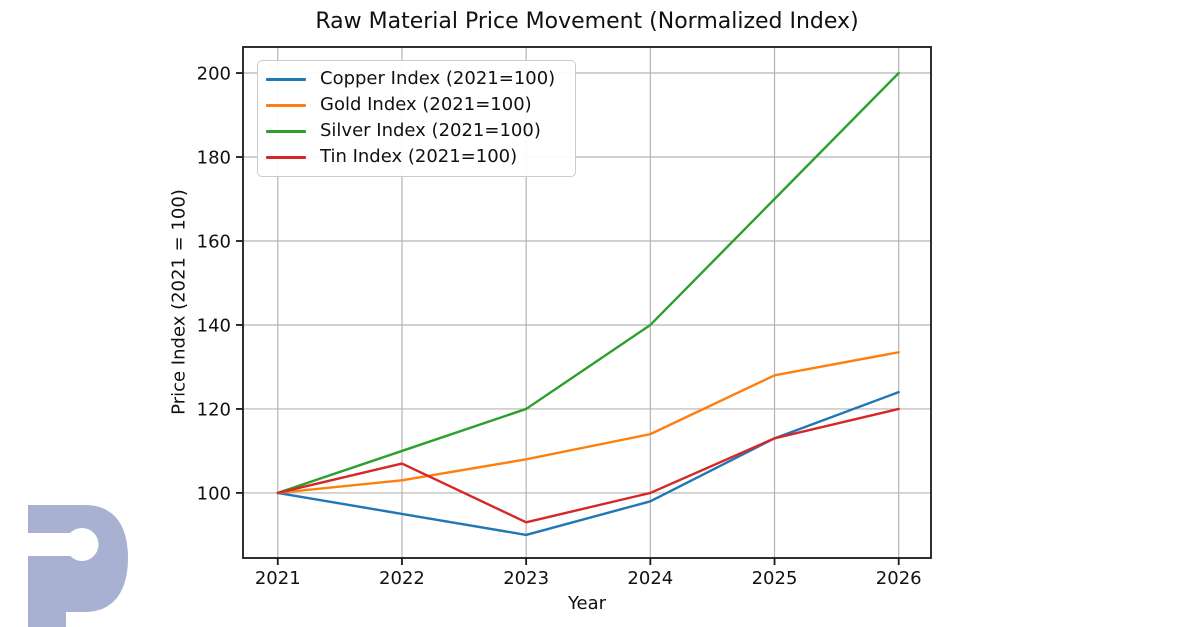 This screenshot has width=1200, height=627. I want to click on legend-label-tin: Tin Index (2021=100), so click(419, 157).